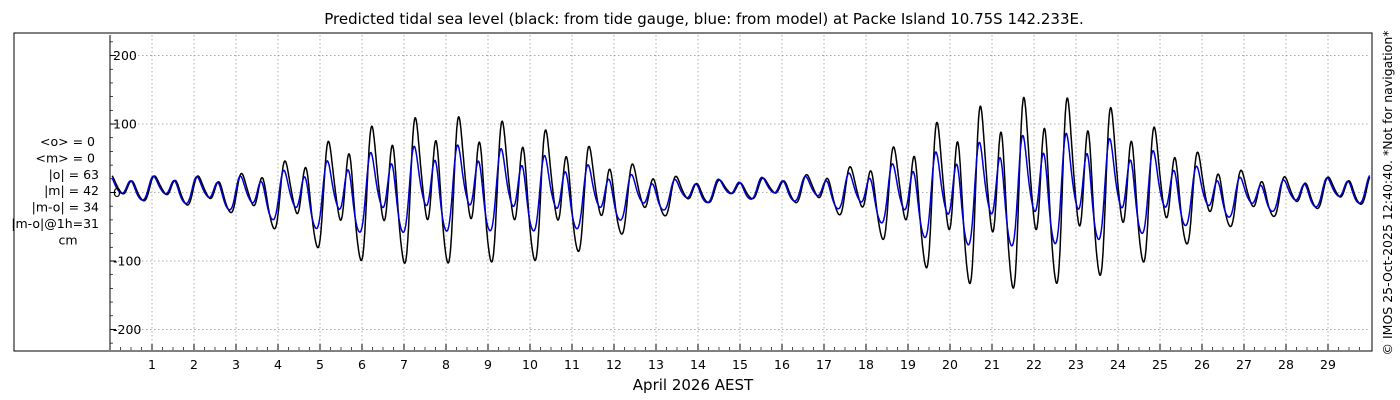 The width and height of the screenshot is (1400, 400). What do you see at coordinates (1202, 364) in the screenshot?
I see `x-tick-label: 26` at bounding box center [1202, 364].